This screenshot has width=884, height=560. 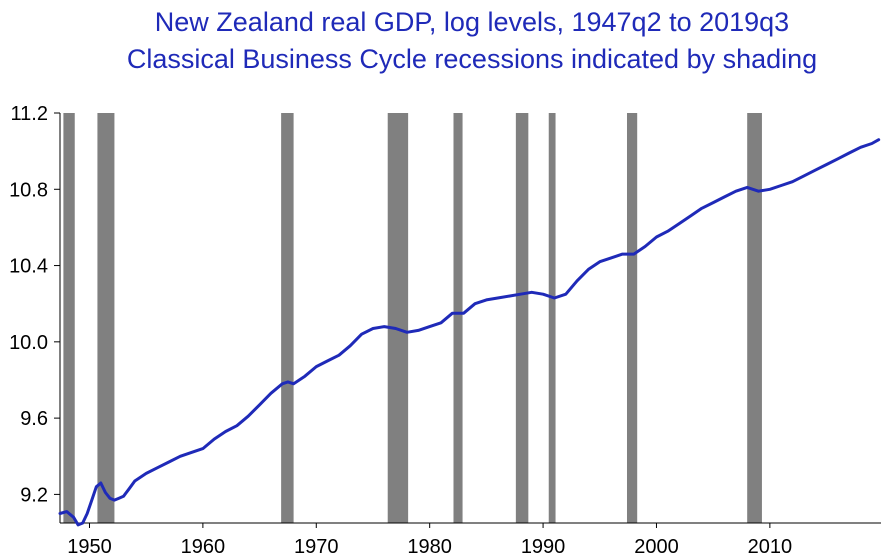 What do you see at coordinates (89, 547) in the screenshot?
I see `x-tick-label: 1950` at bounding box center [89, 547].